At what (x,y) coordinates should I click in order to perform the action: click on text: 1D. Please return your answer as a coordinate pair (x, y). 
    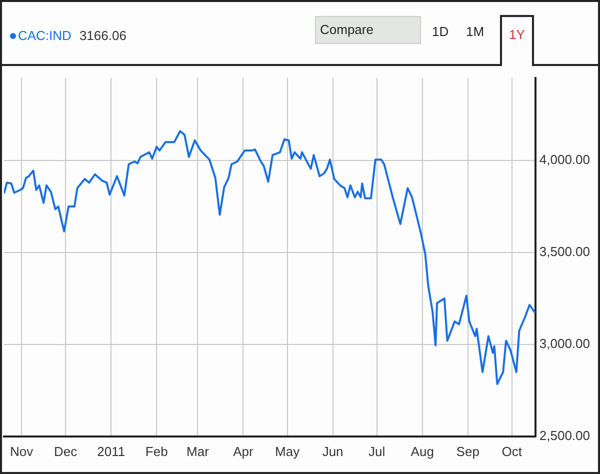
    Looking at the image, I should click on (440, 31).